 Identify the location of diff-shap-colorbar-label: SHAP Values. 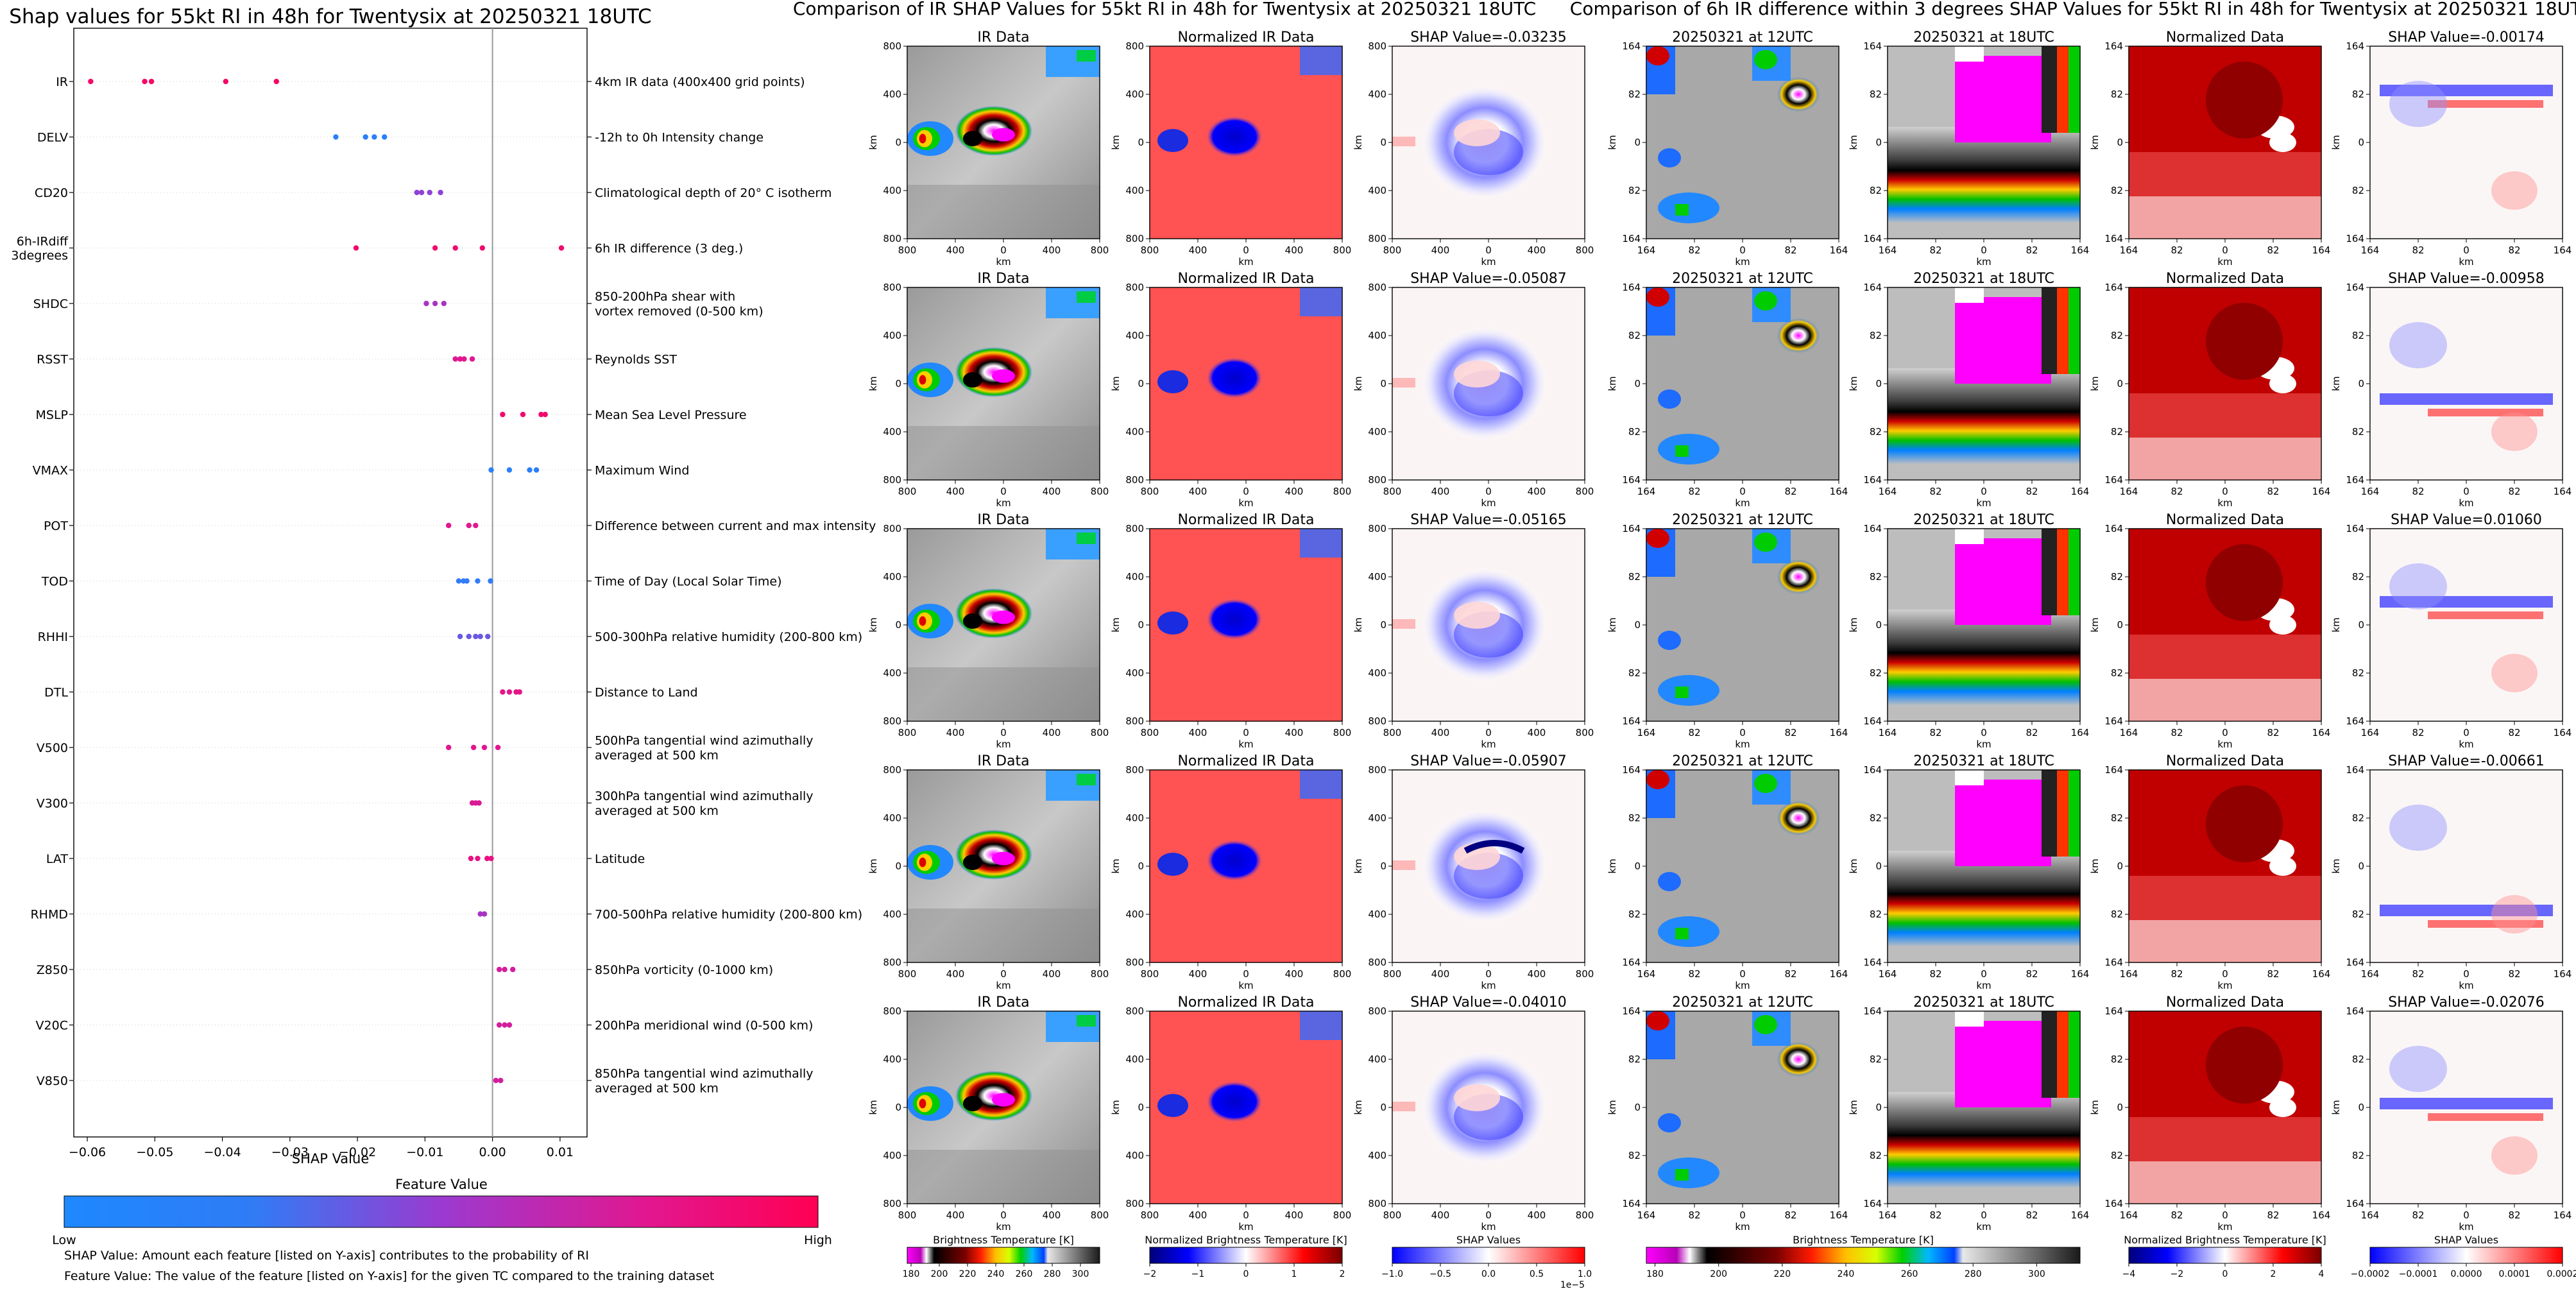
(2466, 1240).